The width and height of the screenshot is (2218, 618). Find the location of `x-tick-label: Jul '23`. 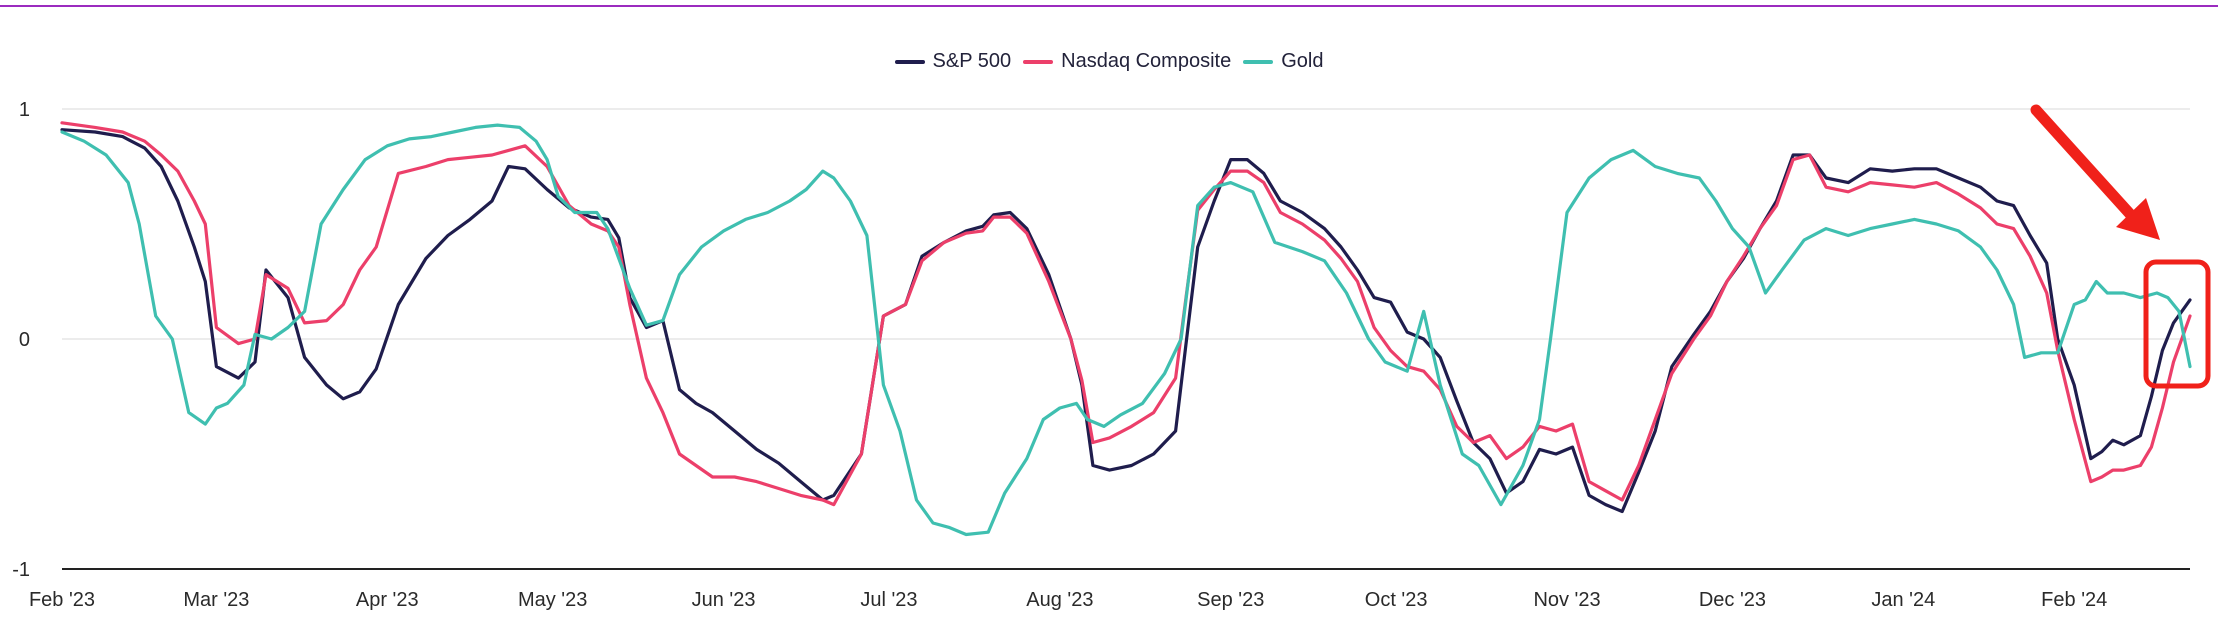

x-tick-label: Jul '23 is located at coordinates (888, 600).